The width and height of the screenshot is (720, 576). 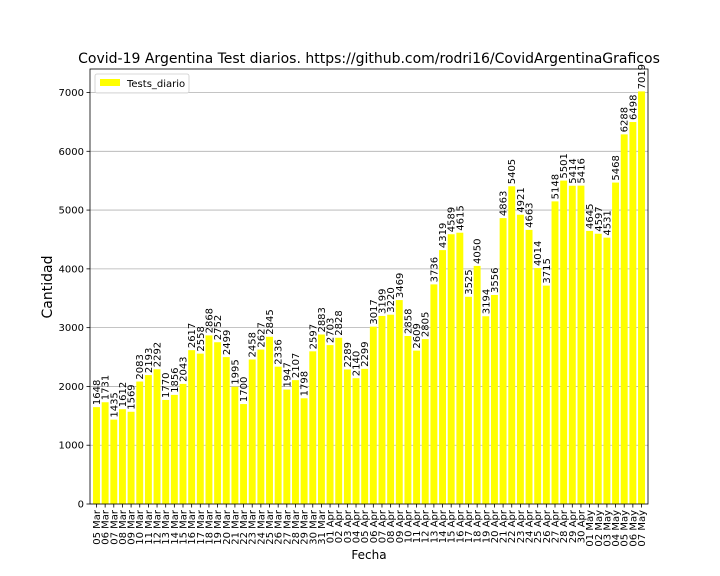 I want to click on x-axis-label: Fecha, so click(x=368, y=555).